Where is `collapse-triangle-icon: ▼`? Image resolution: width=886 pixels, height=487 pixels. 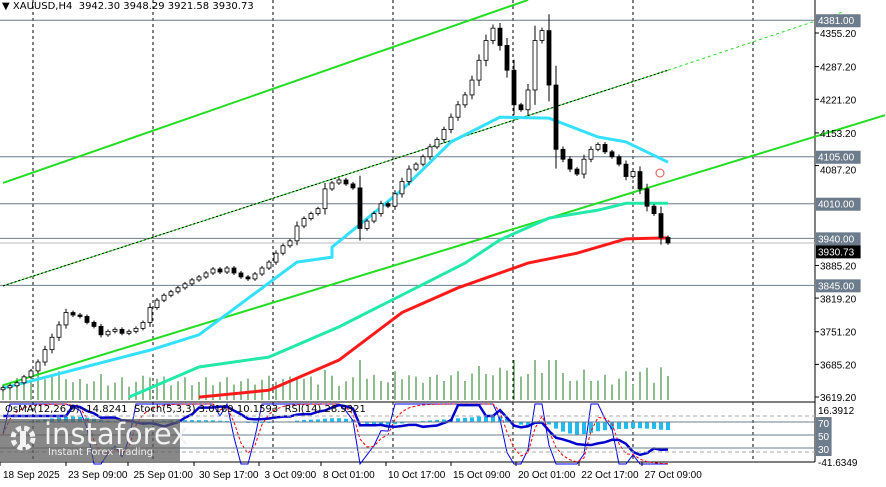 collapse-triangle-icon: ▼ is located at coordinates (6, 6).